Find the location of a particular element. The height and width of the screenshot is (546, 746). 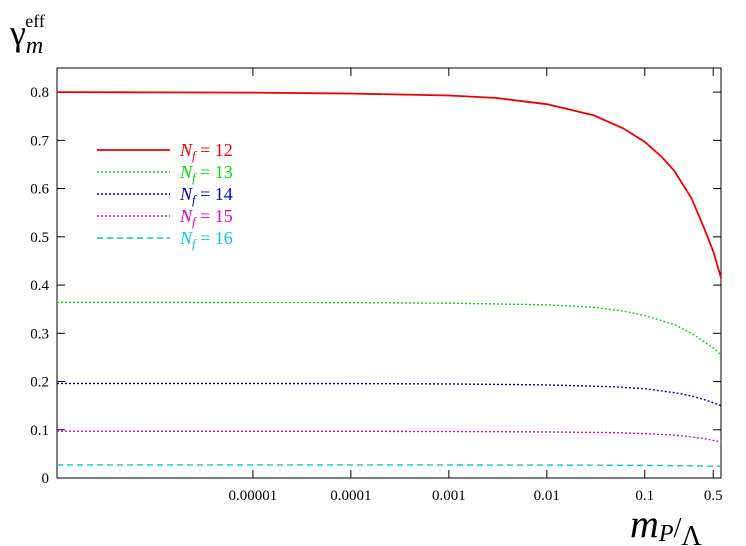

y-tick-label: 0.3 is located at coordinates (39, 334).